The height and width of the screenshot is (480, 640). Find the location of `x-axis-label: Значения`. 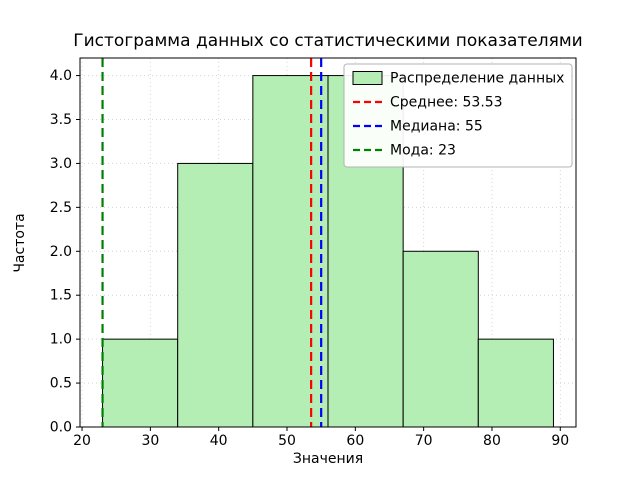

x-axis-label: Значения is located at coordinates (328, 459).